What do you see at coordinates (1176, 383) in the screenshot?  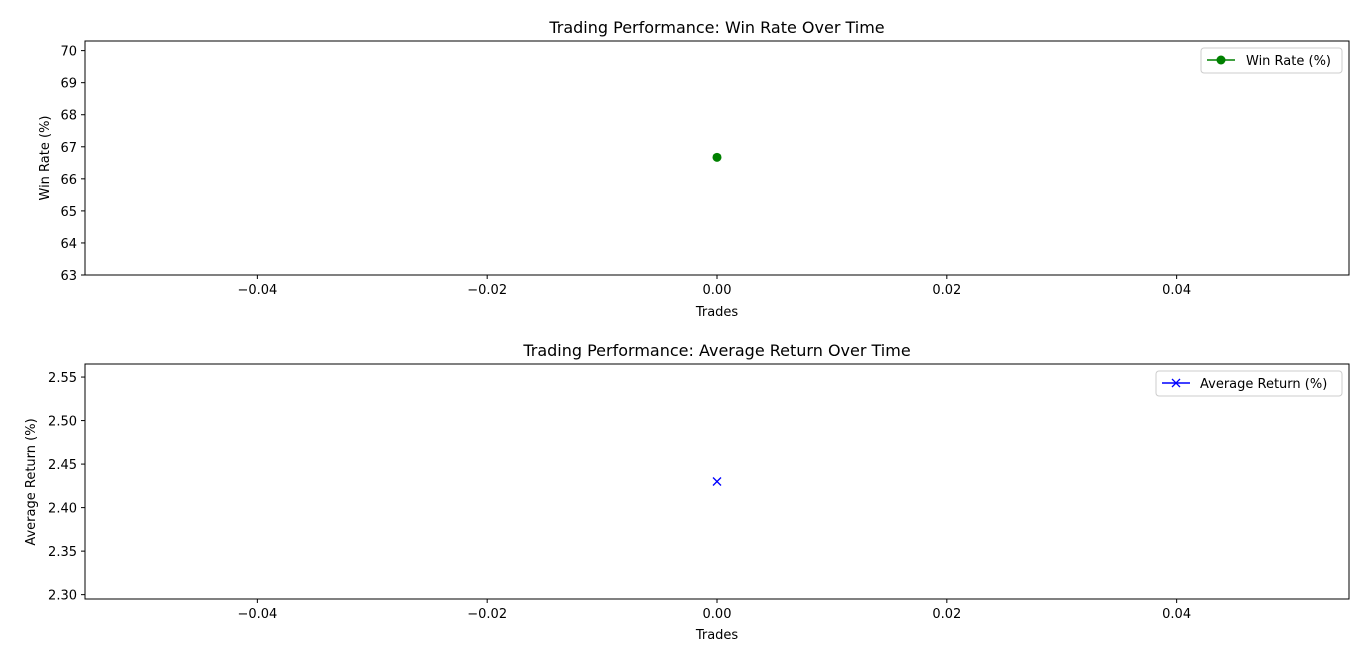 I see `legend-marker-x` at bounding box center [1176, 383].